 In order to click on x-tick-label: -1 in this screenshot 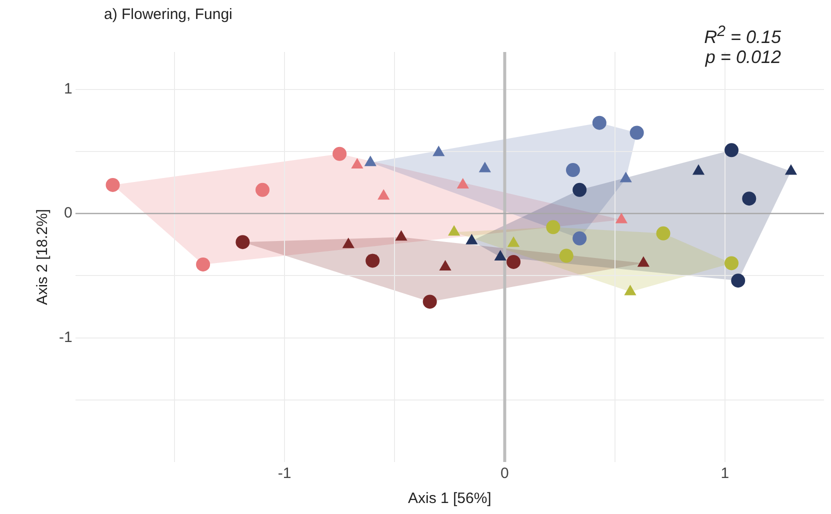, I will do `click(285, 473)`.